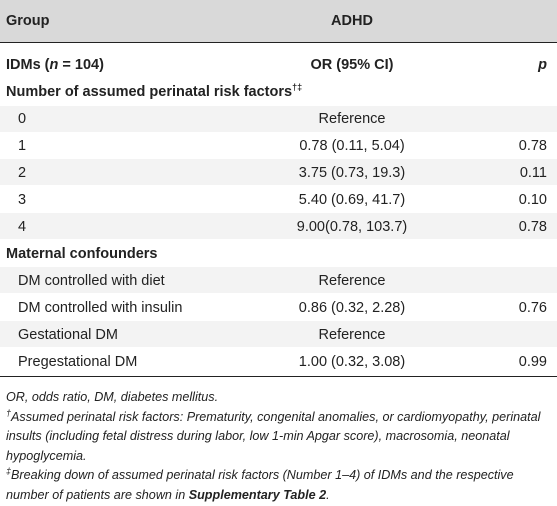 This screenshot has height=506, width=557. I want to click on risk-row-or: 0.78 (0.11, 5.04), so click(352, 146).